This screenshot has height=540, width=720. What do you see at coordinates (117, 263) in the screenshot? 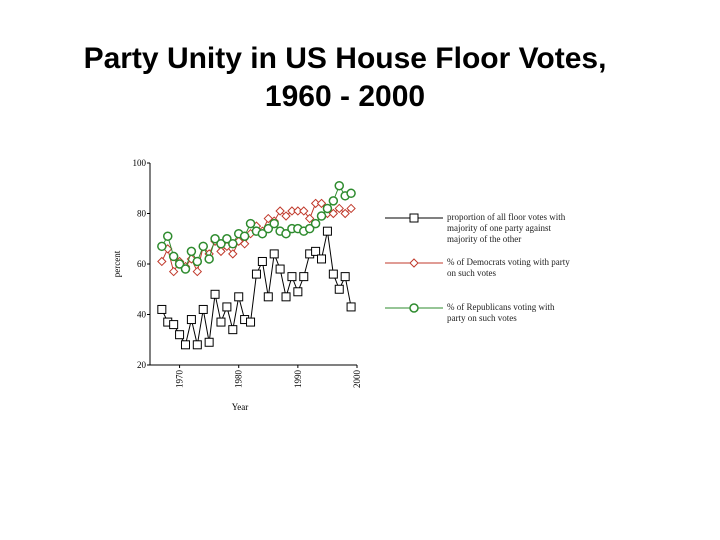
I see `y-axis-label: percent` at bounding box center [117, 263].